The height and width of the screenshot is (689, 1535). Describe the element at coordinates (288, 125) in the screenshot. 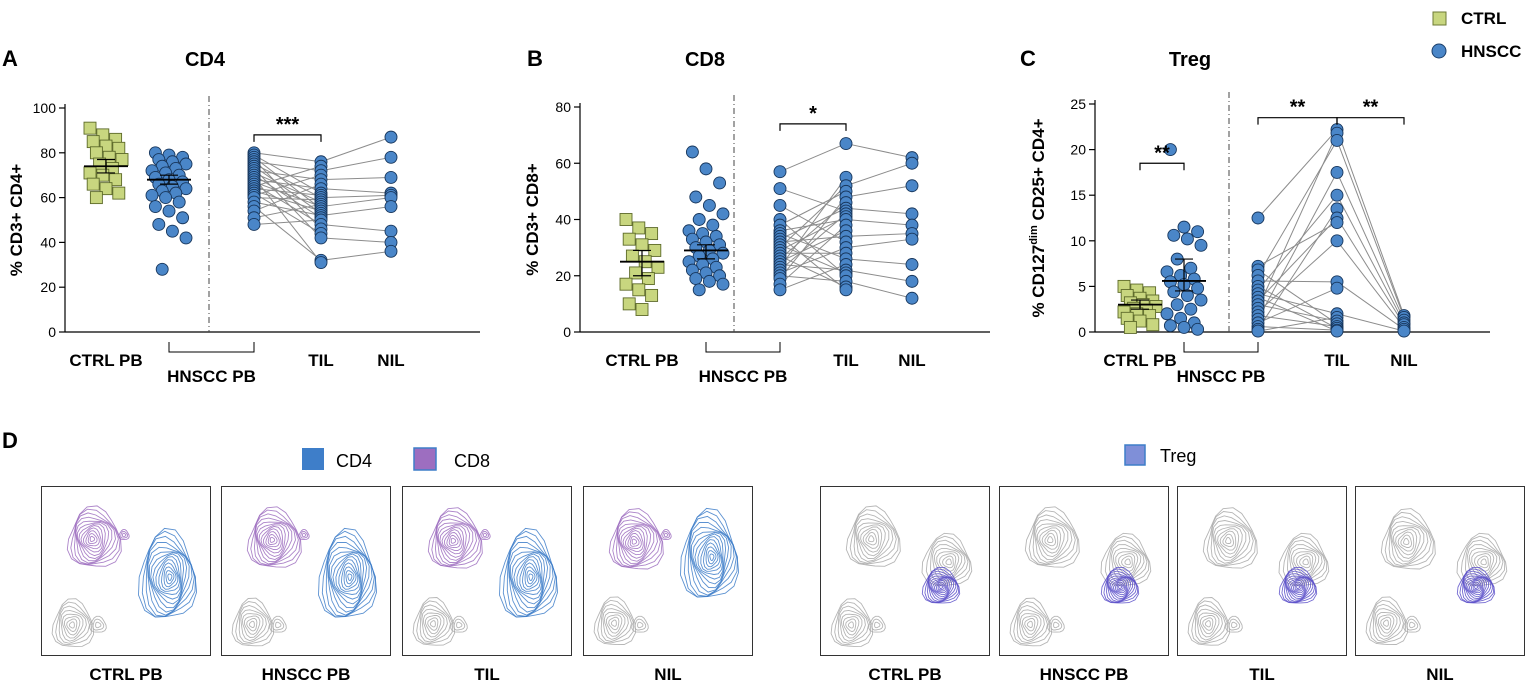

I see `significance-label: ***` at that location.